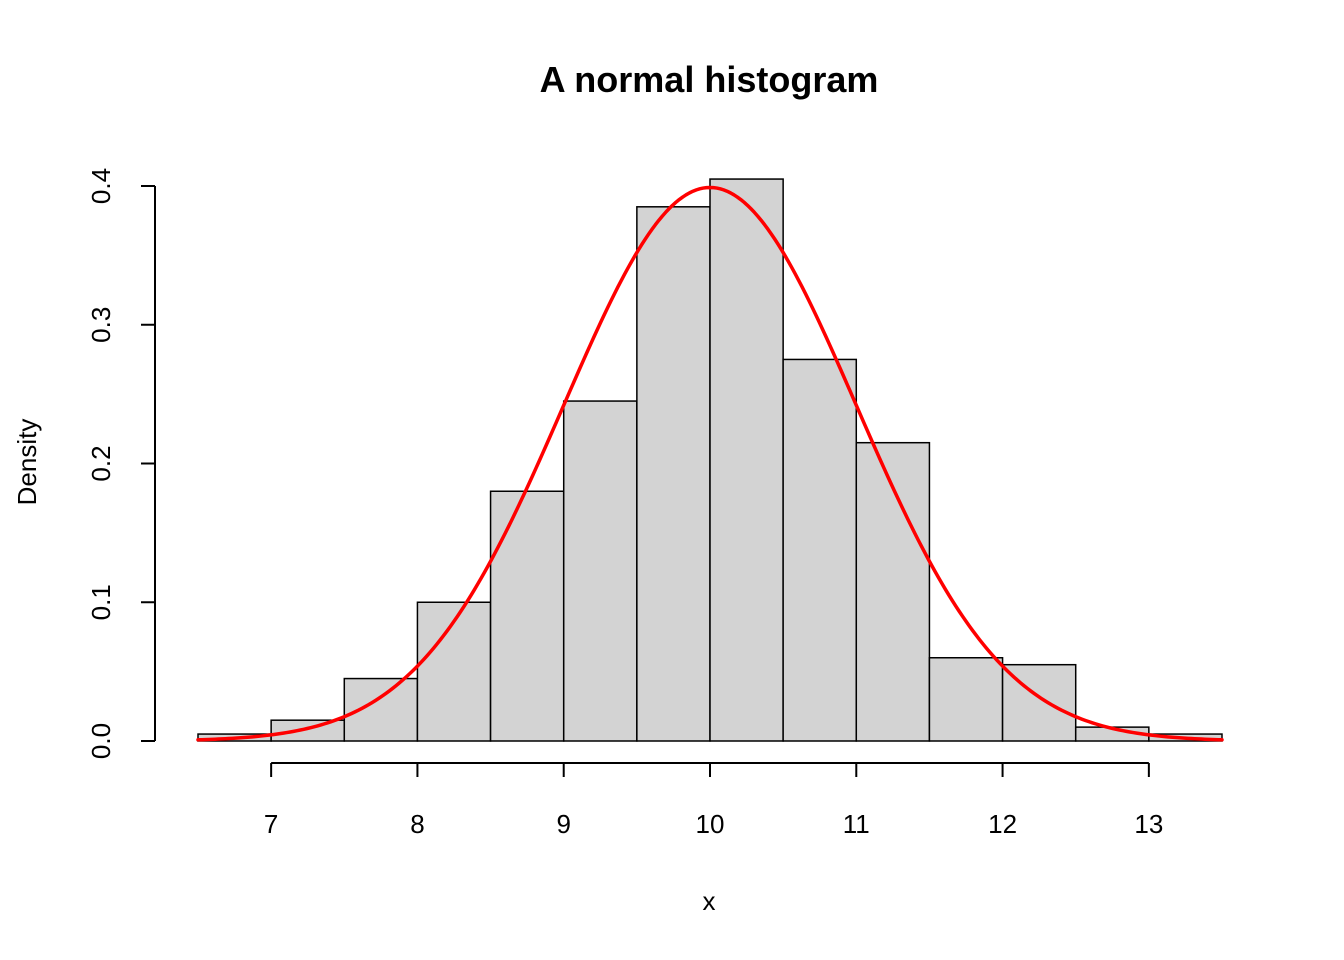 The height and width of the screenshot is (960, 1344). I want to click on y-tick-label: 0.1, so click(101, 602).